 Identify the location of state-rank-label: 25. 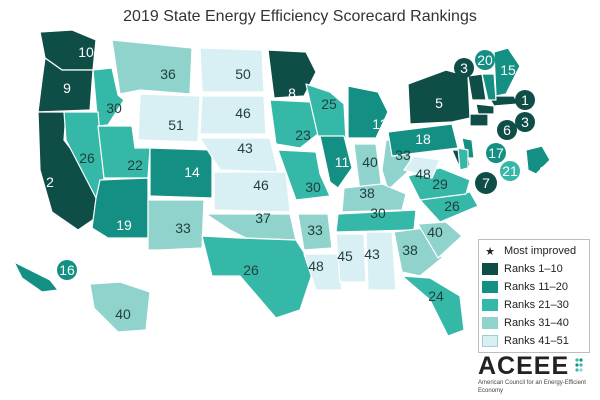
(329, 104).